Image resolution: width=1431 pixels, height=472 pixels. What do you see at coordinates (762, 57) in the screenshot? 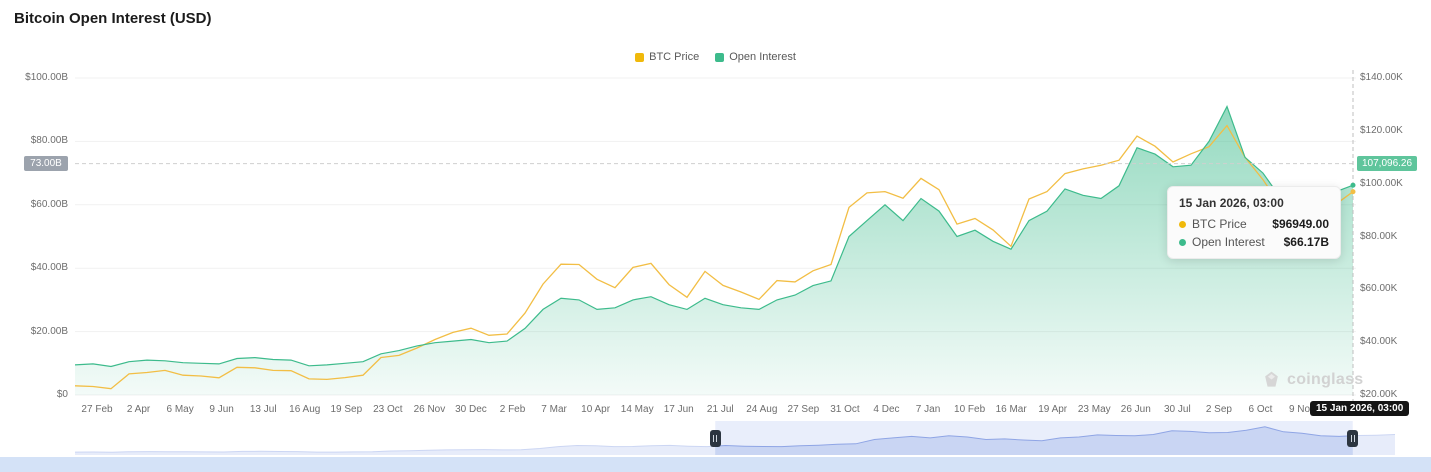
I see `legend-label: Open Interest` at bounding box center [762, 57].